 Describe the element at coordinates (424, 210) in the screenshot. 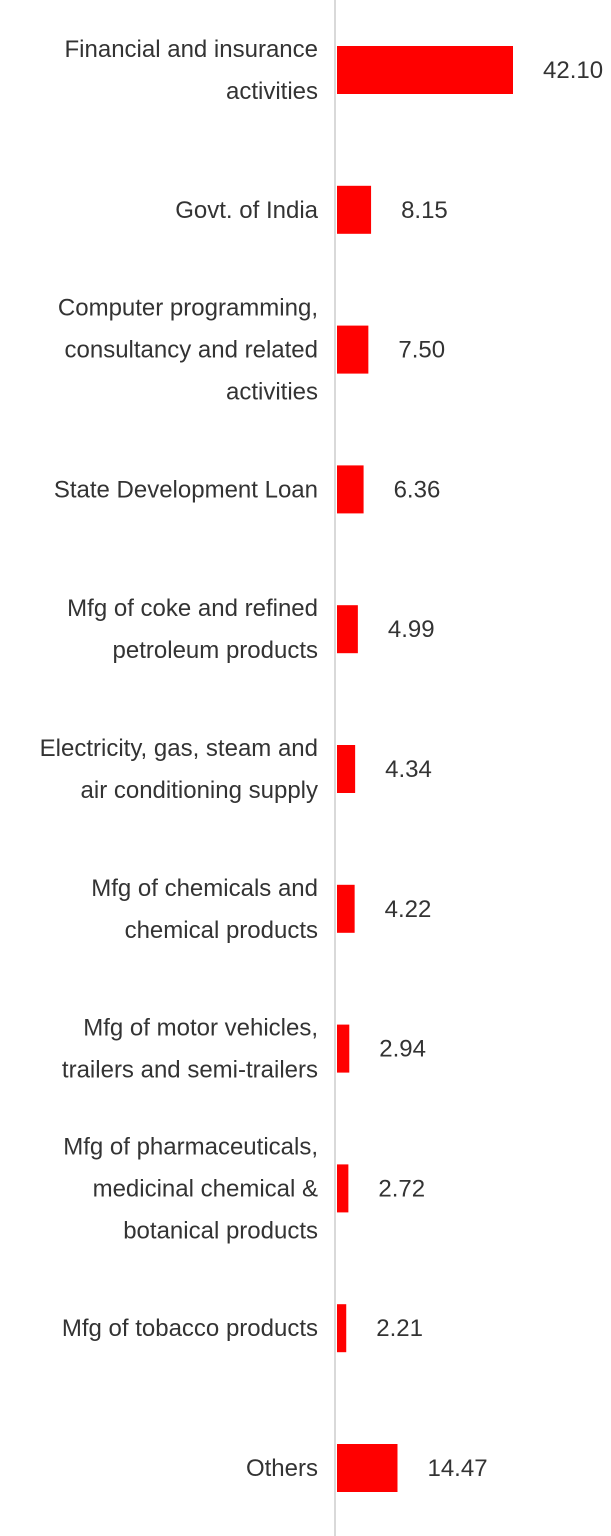

I see `value-label: 8.15` at that location.